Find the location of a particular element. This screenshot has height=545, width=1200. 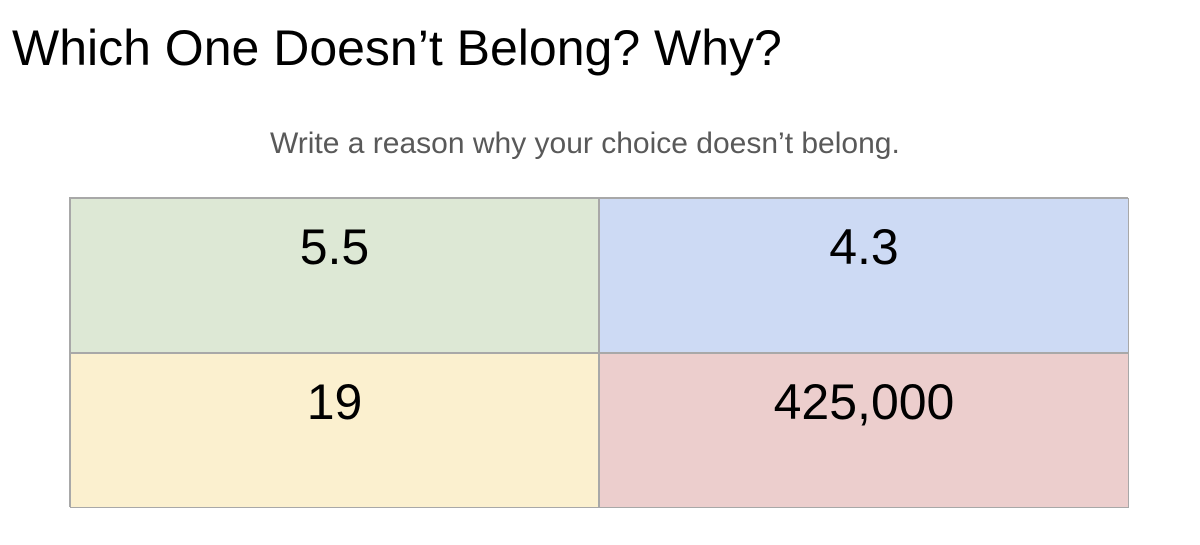

choice-value: 425,000 is located at coordinates (864, 402).